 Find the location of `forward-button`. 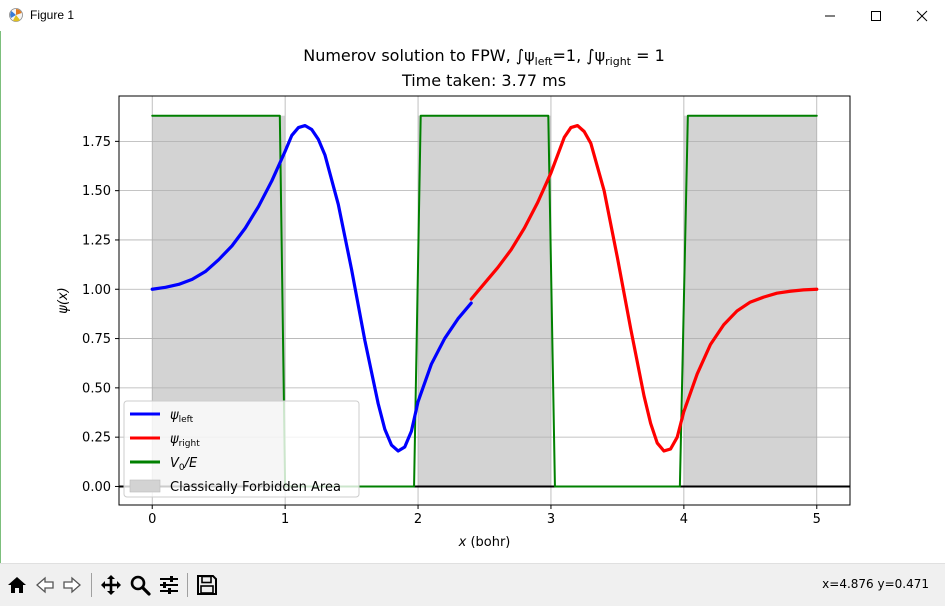

forward-button is located at coordinates (72, 585).